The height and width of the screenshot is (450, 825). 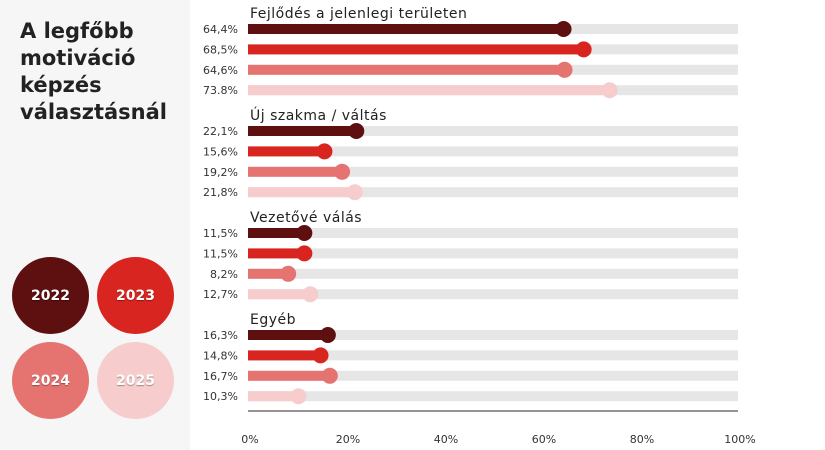 I want to click on legend-label: 2022, so click(x=50, y=295).